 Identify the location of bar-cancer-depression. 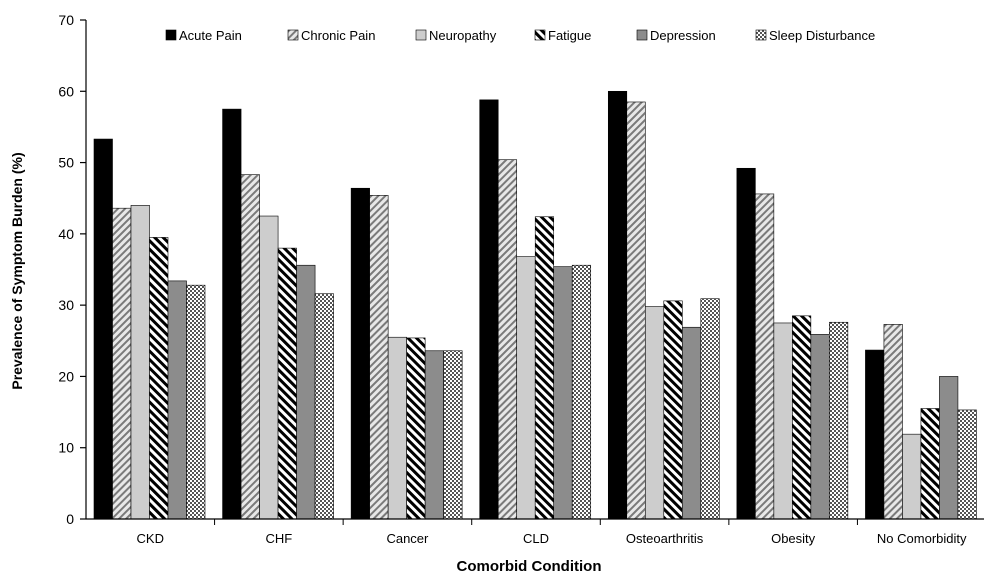
(434, 435).